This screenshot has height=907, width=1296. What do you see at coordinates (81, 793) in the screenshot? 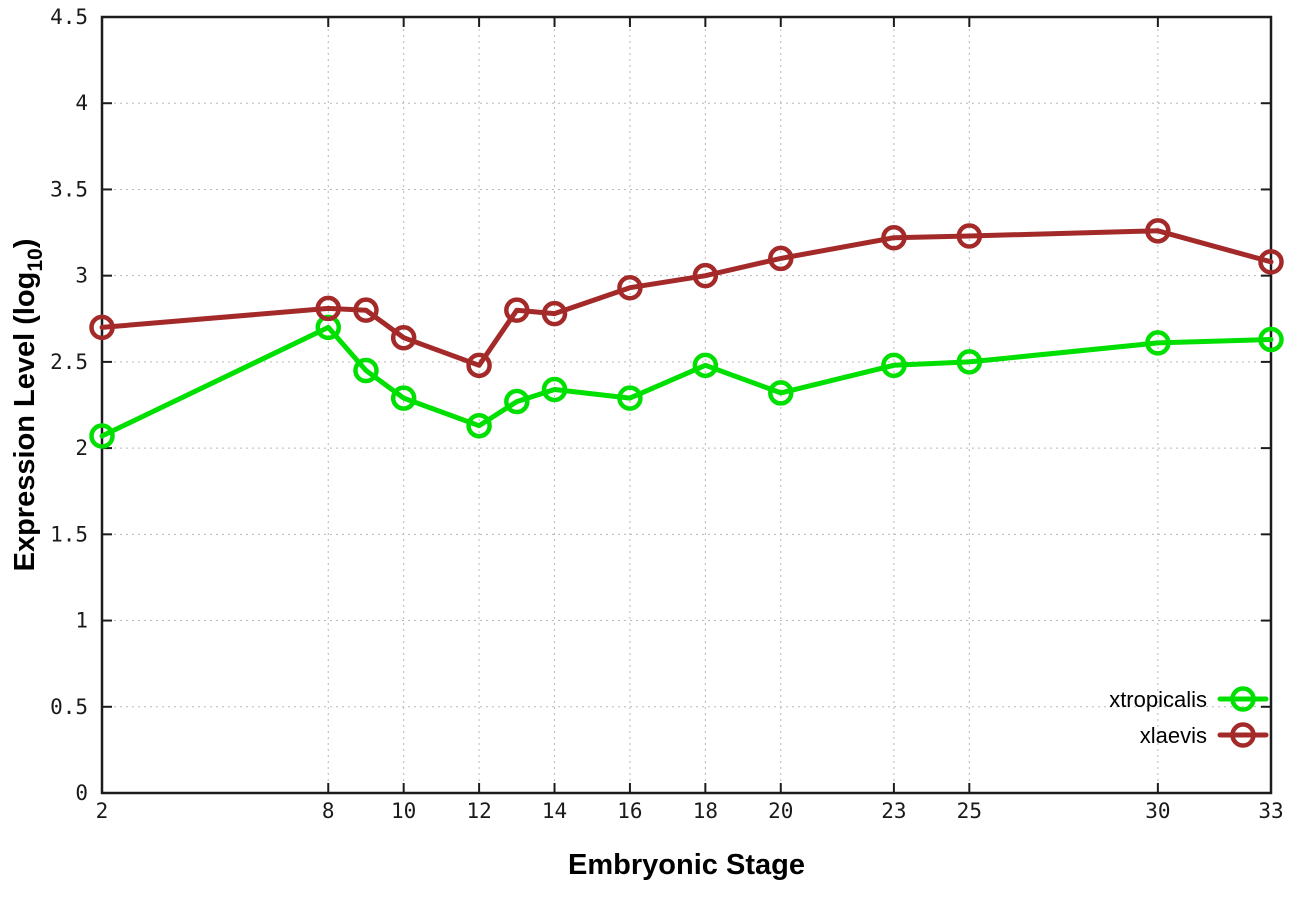
I see `y-tick-label: 0` at bounding box center [81, 793].